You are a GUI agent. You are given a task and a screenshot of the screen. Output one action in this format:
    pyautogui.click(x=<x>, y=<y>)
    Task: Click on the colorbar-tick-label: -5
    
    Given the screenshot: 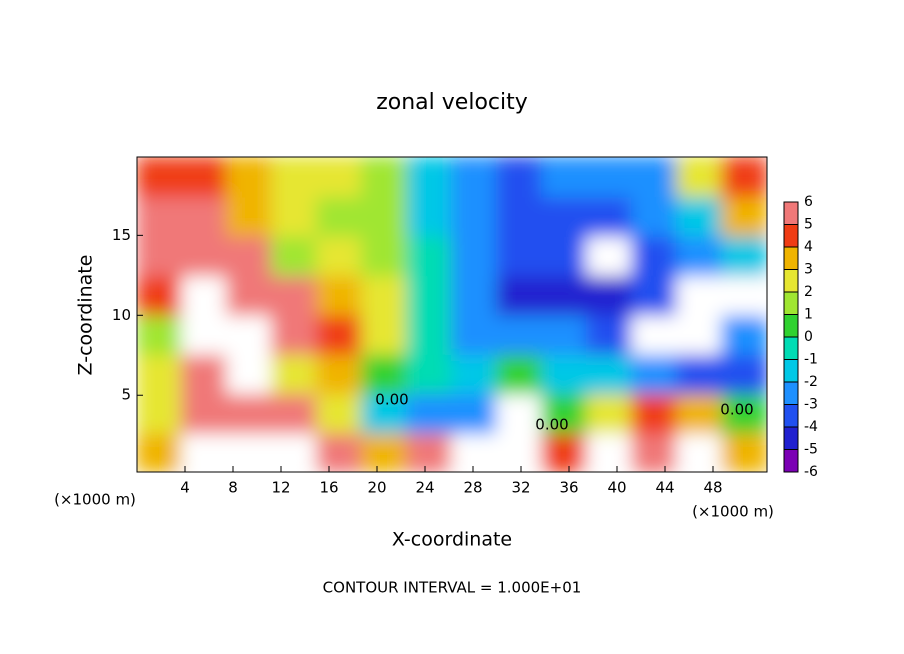 What is the action you would take?
    pyautogui.click(x=811, y=450)
    